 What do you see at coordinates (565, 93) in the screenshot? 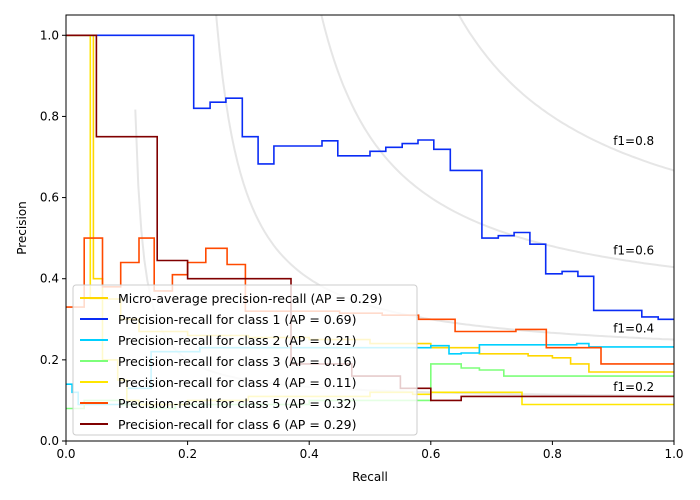
I see `iso-f1-curve` at bounding box center [565, 93].